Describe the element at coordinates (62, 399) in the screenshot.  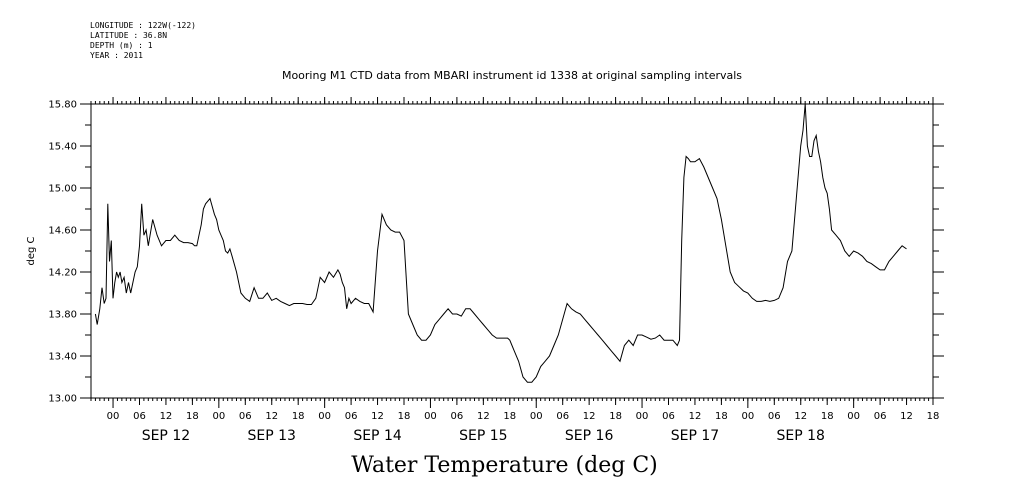
I see `y-tick-label: 13.00` at that location.